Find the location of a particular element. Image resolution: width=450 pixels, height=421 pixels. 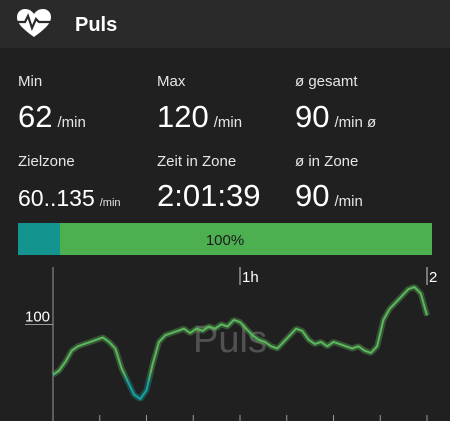

stat-value: 120 is located at coordinates (183, 116).